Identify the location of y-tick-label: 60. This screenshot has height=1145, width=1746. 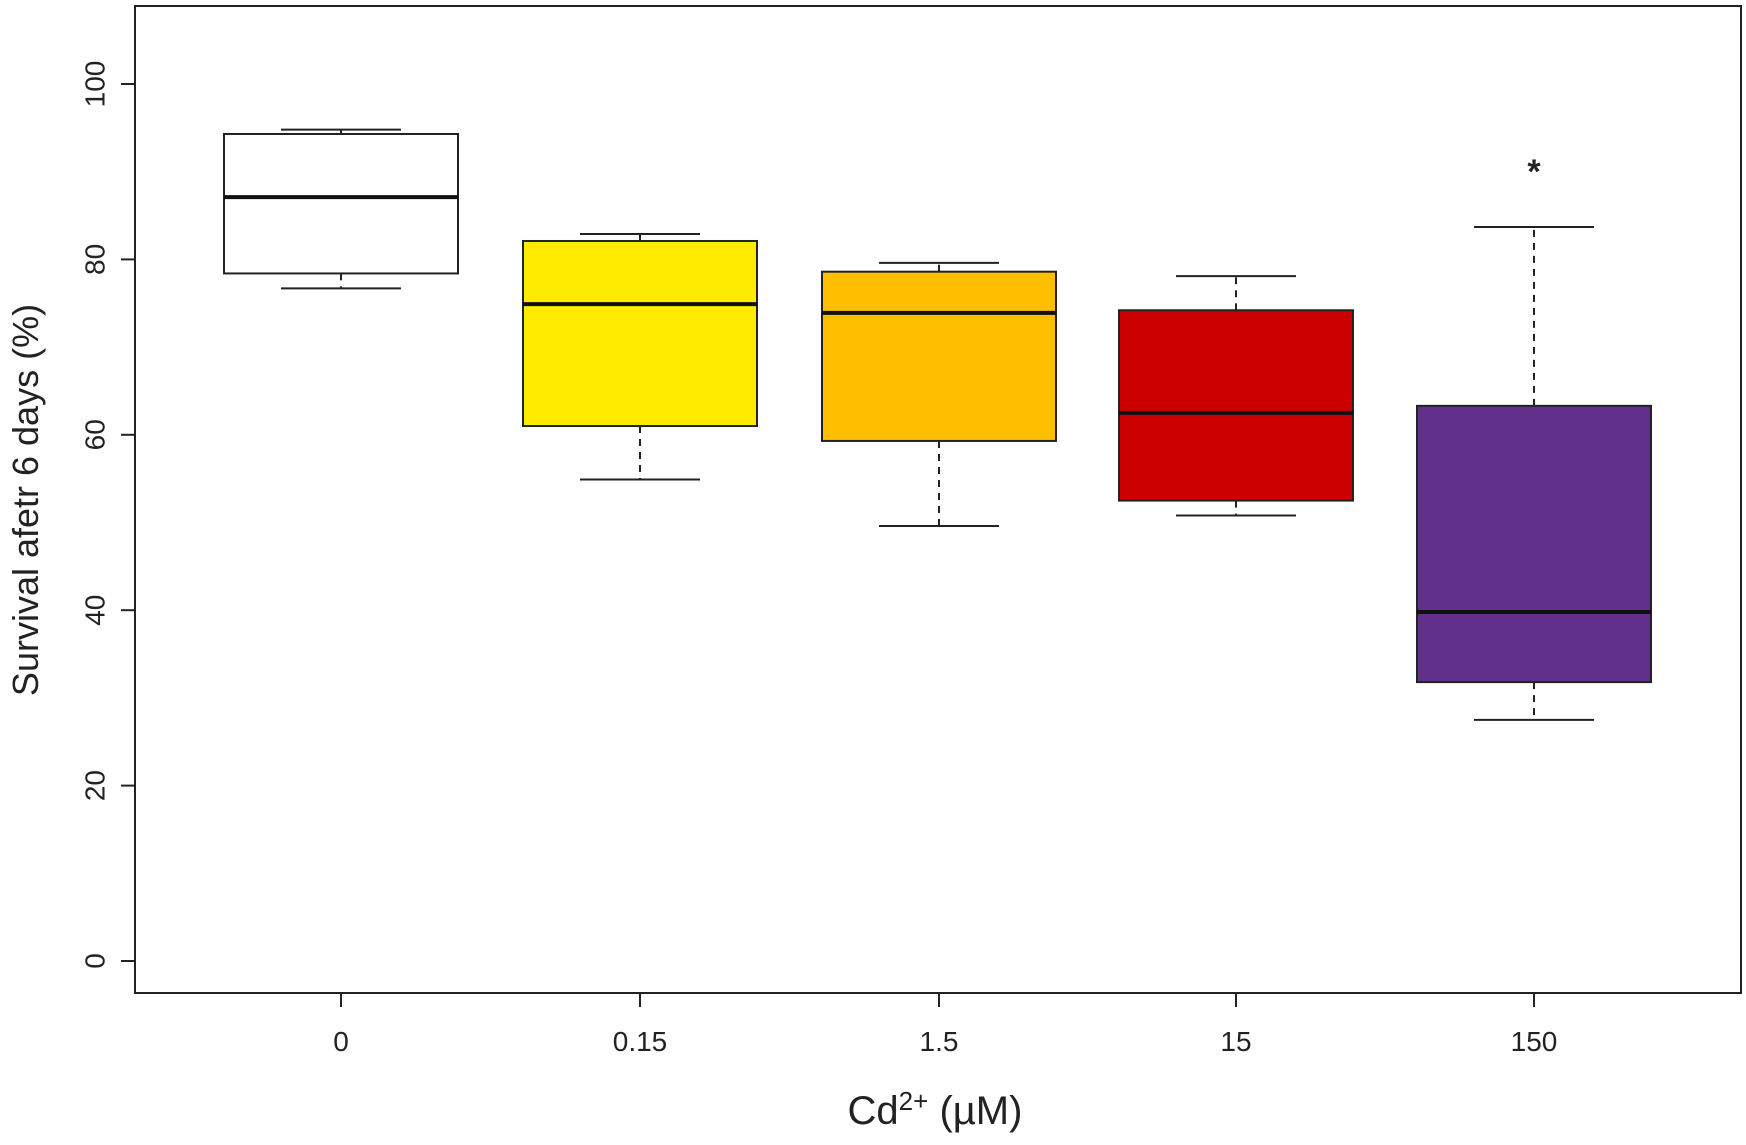
(94, 434).